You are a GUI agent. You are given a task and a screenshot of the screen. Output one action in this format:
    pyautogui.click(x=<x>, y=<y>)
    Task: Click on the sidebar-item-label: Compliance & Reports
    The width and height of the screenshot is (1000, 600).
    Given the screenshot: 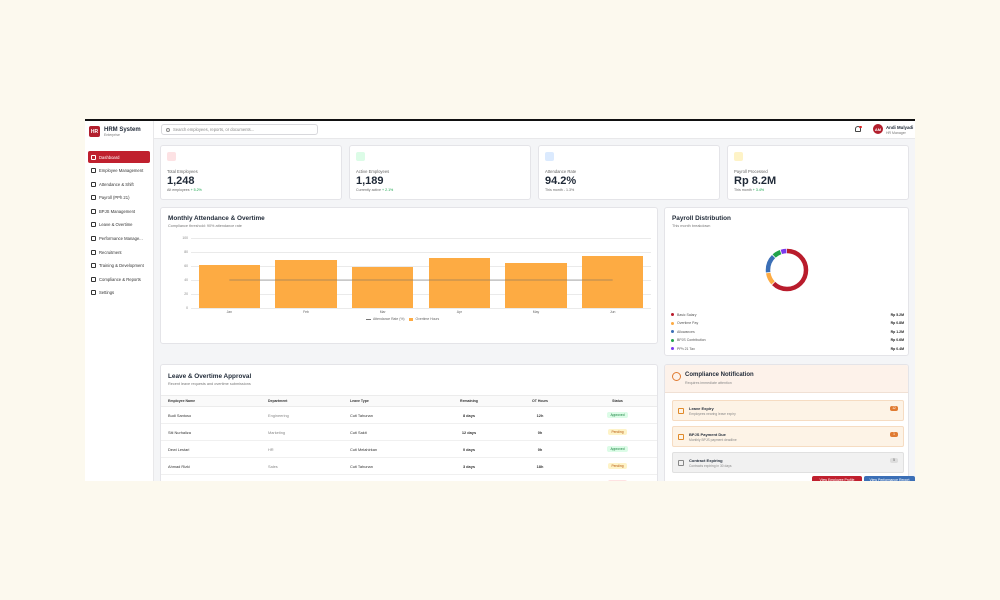 What is the action you would take?
    pyautogui.click(x=120, y=279)
    